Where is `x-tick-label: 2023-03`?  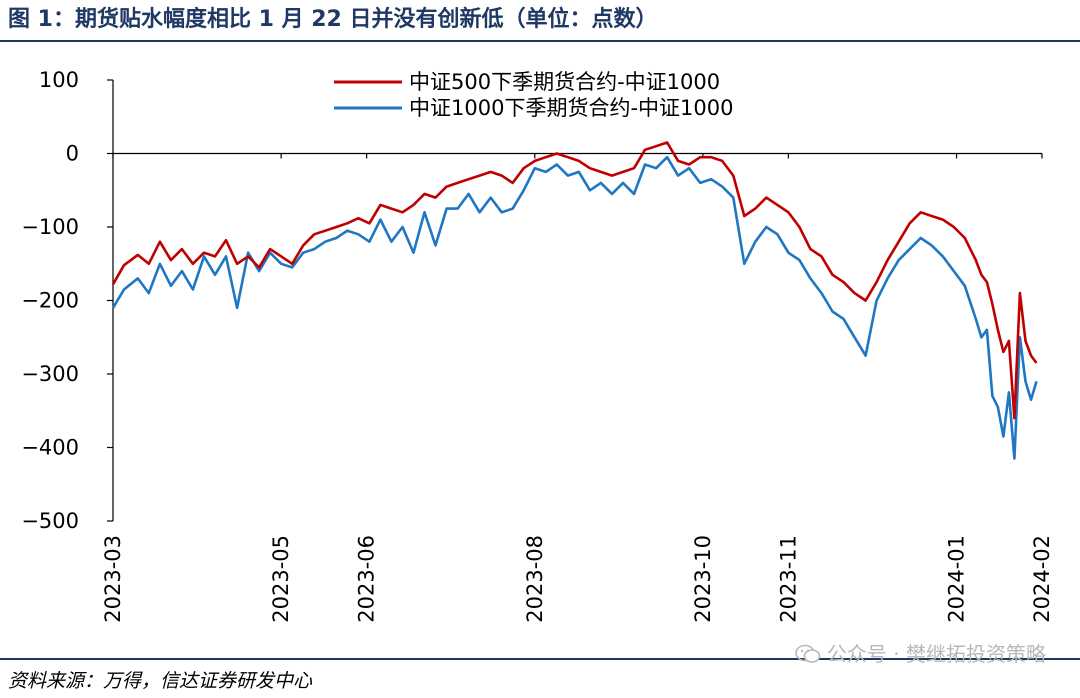 x-tick-label: 2023-03 is located at coordinates (113, 579).